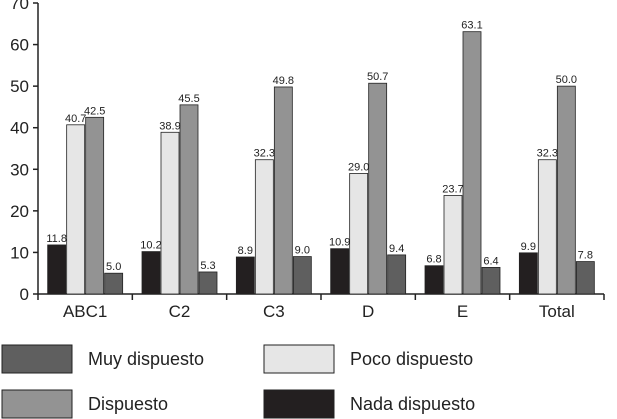 The image size is (617, 419). I want to click on data-label: 42.5, so click(94, 111).